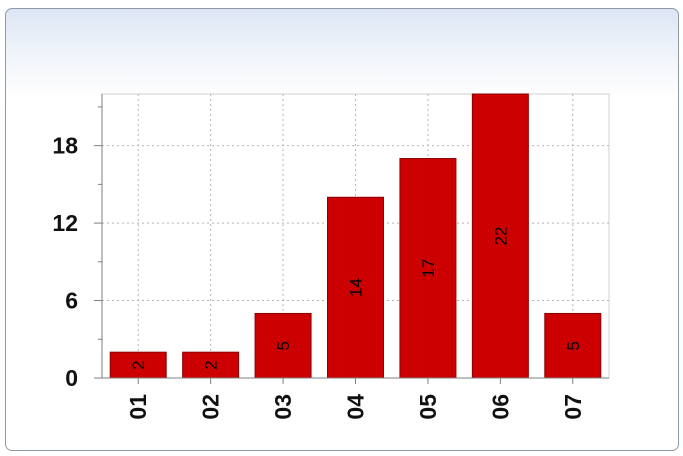 Image resolution: width=683 pixels, height=456 pixels. What do you see at coordinates (356, 287) in the screenshot?
I see `bar-value-label: 14` at bounding box center [356, 287].